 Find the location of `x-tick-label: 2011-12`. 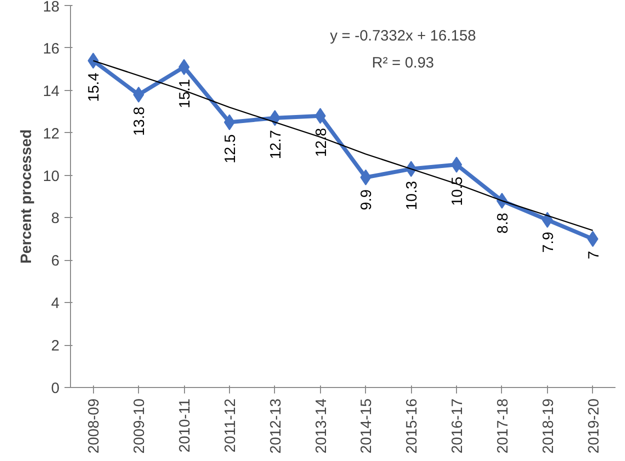

x-tick-label: 2011-12 is located at coordinates (230, 425).